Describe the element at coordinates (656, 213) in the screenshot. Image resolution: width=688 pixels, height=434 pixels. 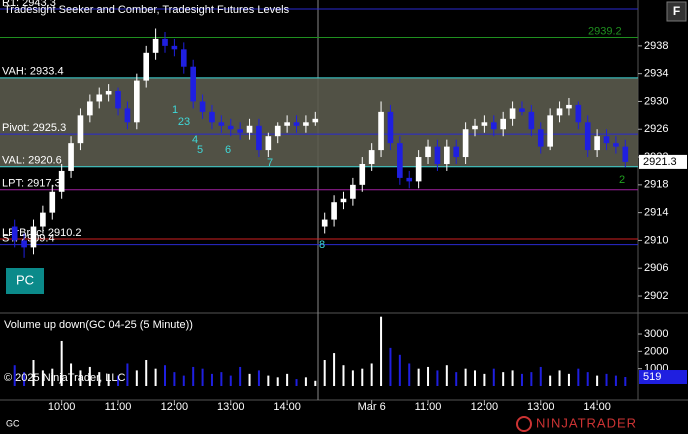
I see `y-tick-label: 2914` at that location.